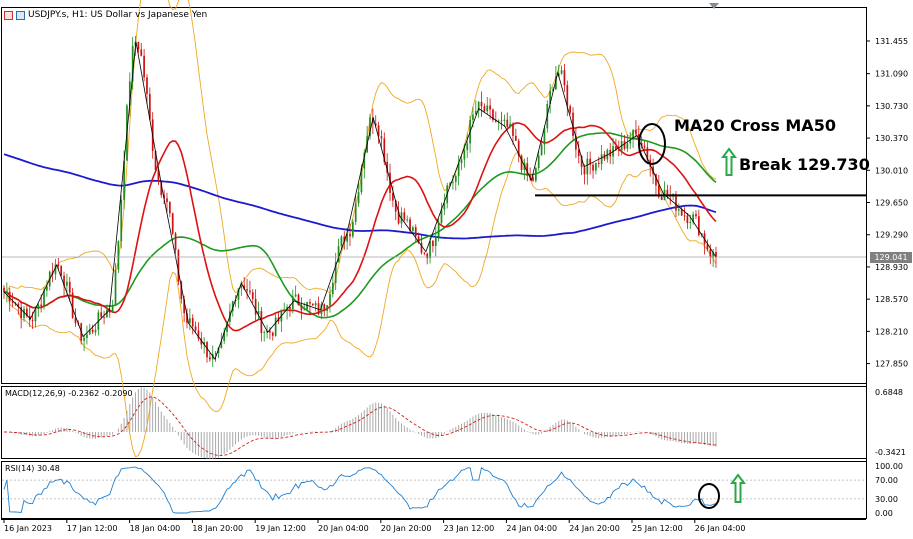 Image resolution: width=913 pixels, height=539 pixels. What do you see at coordinates (755, 125) in the screenshot?
I see `ma-cross-annotation: MA20 Cross MA50` at bounding box center [755, 125].